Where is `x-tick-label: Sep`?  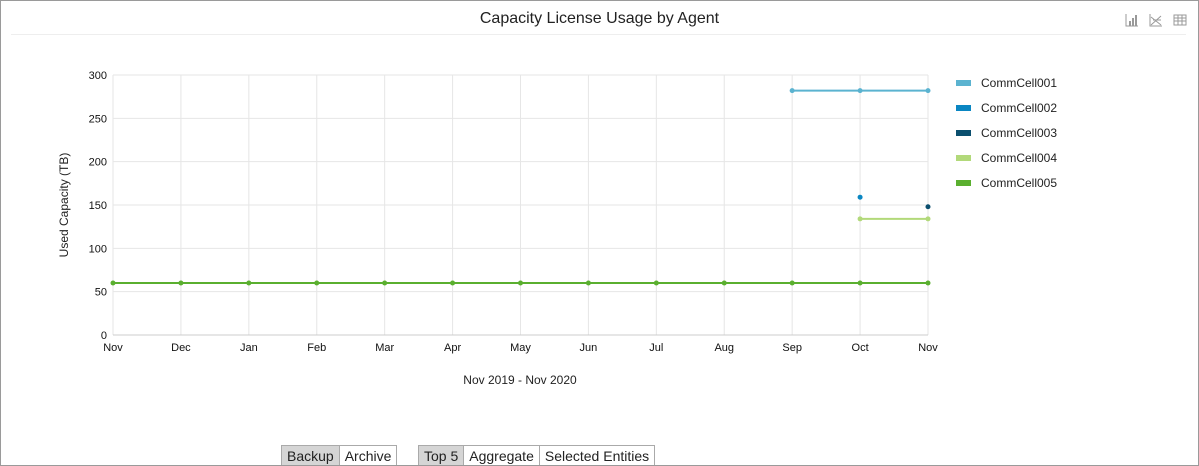 x-tick-label: Sep is located at coordinates (792, 348).